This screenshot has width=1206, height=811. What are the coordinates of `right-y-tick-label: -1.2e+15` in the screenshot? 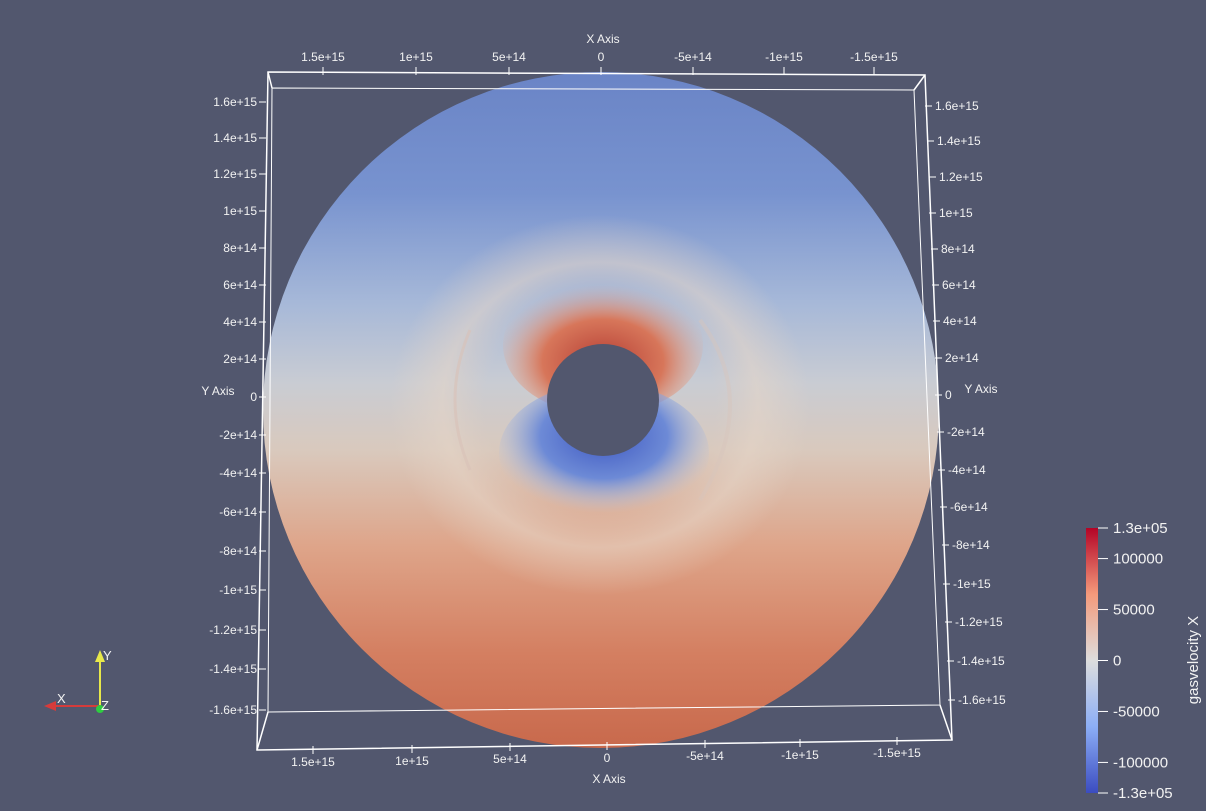 It's located at (979, 622).